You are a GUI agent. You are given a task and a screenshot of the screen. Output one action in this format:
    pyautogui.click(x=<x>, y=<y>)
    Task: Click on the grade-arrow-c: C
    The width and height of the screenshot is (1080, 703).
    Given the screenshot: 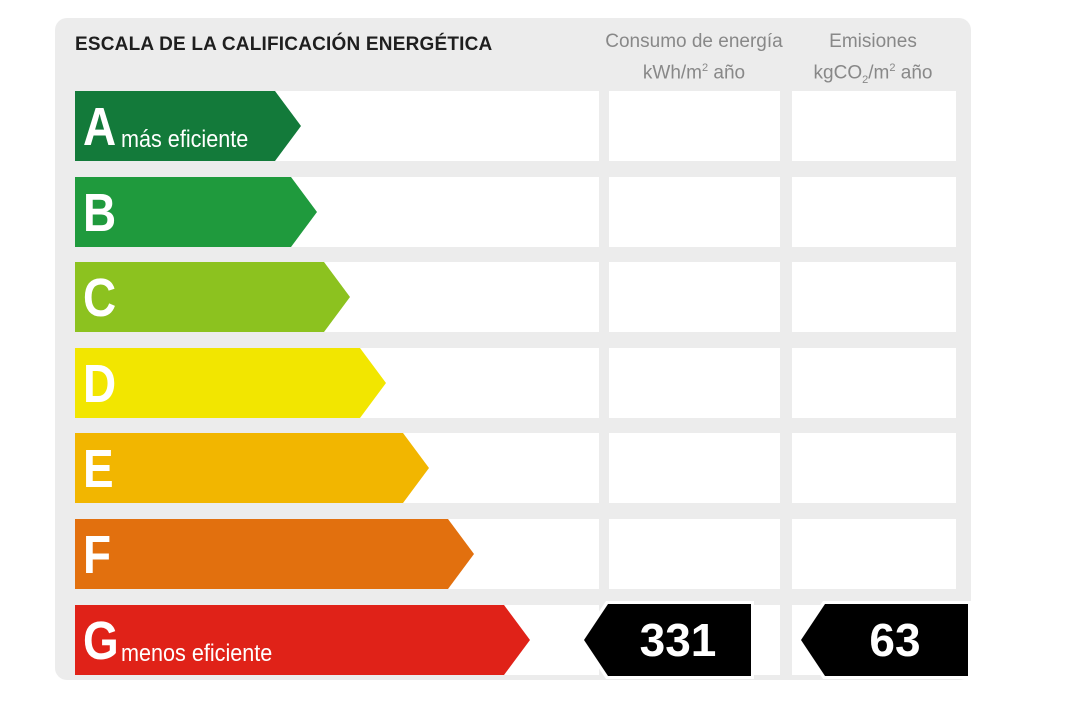 What is the action you would take?
    pyautogui.click(x=212, y=297)
    